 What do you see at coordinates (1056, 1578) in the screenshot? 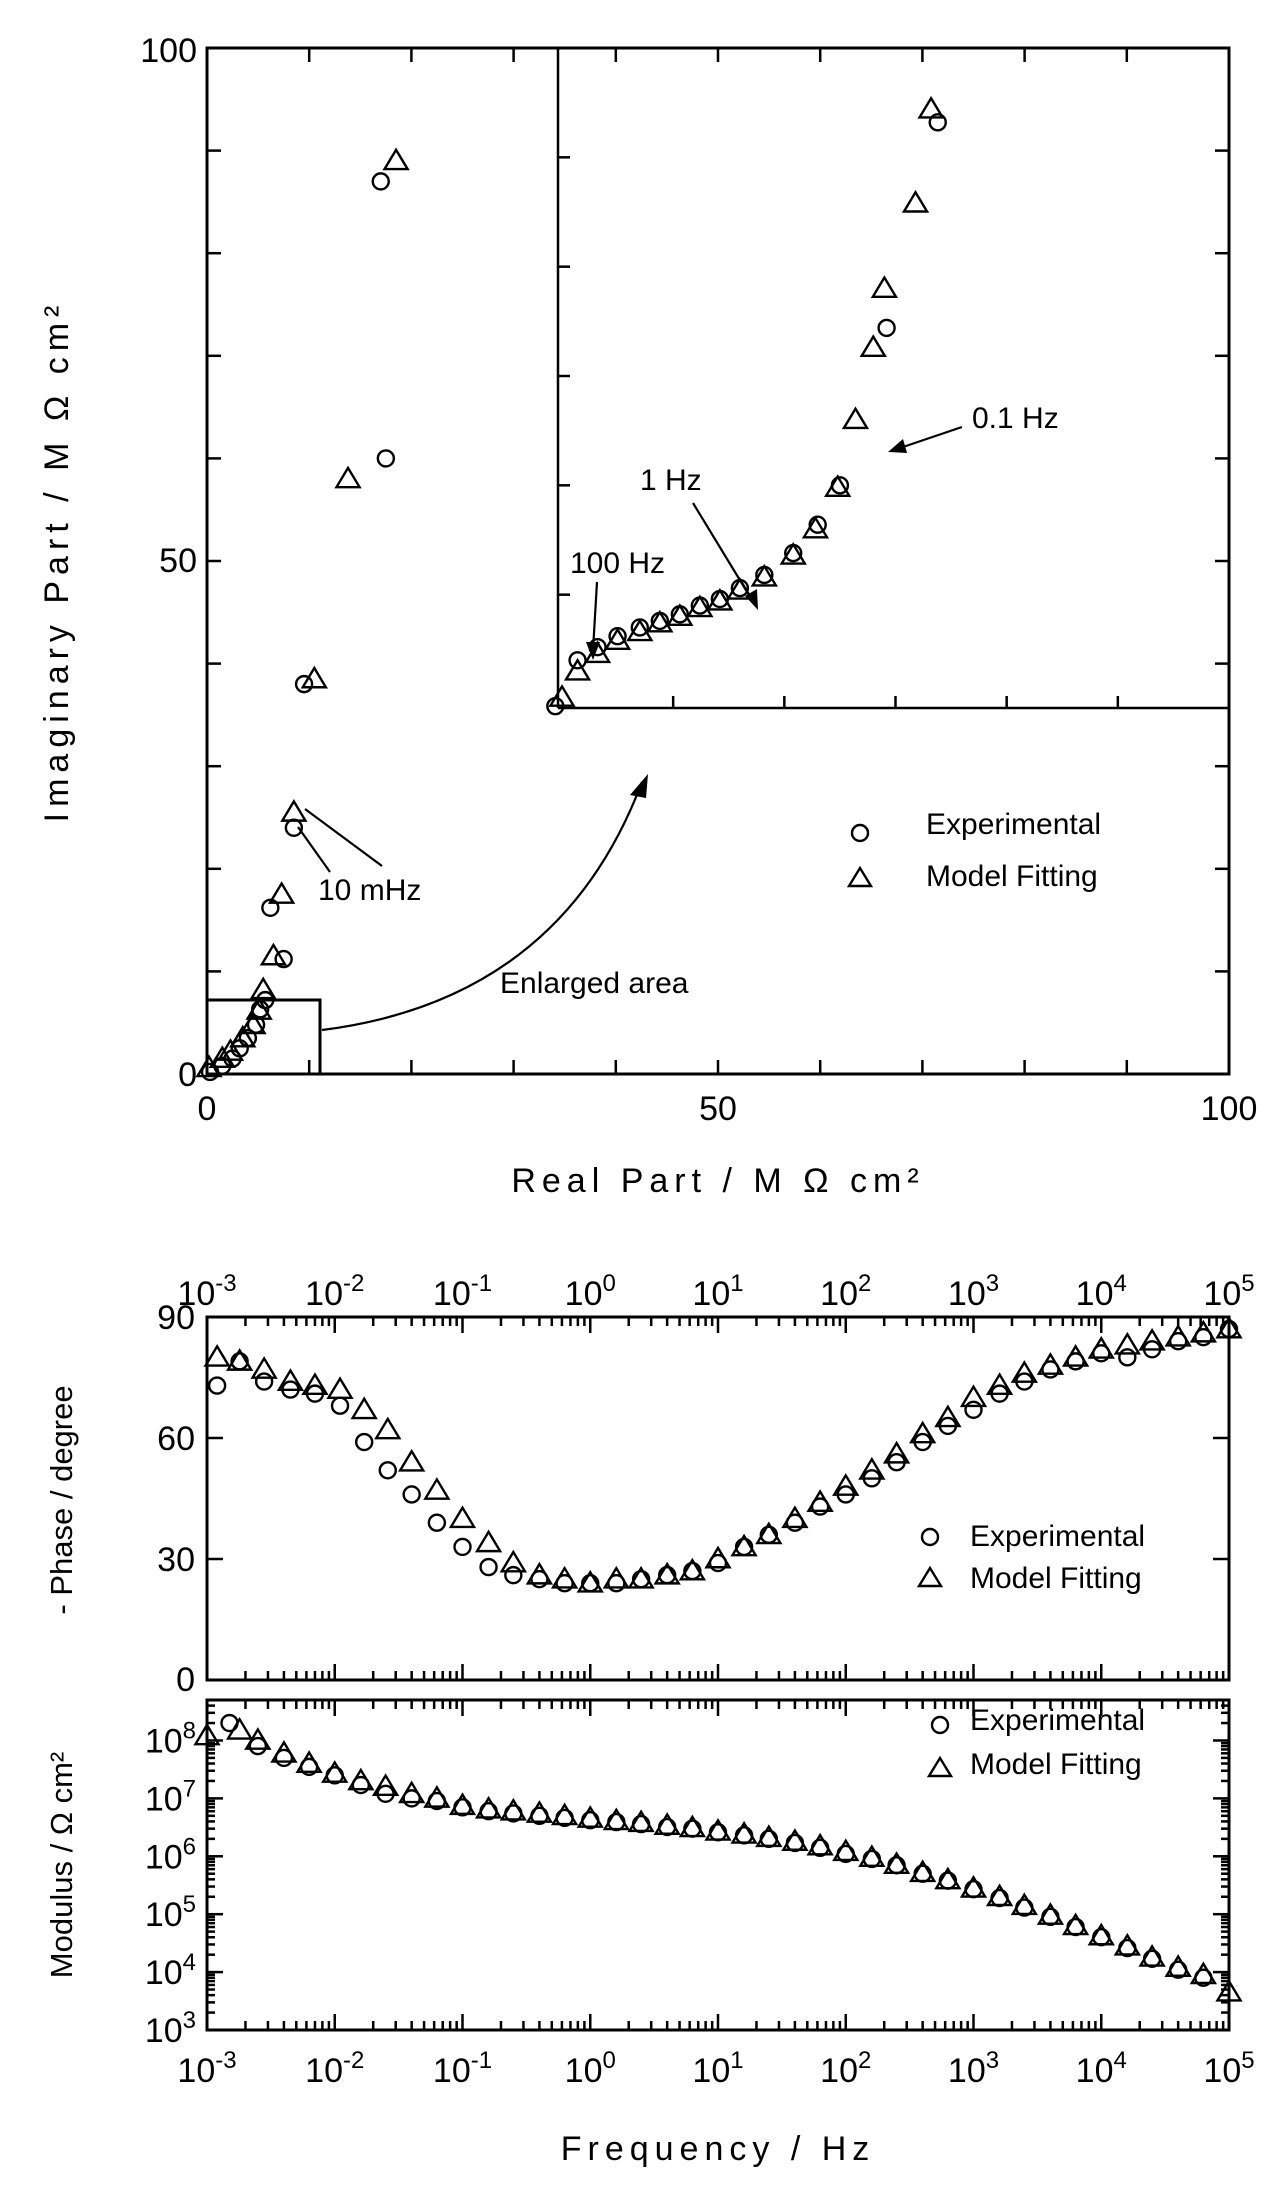
I see `phase-legend-model: Model Fitting` at bounding box center [1056, 1578].